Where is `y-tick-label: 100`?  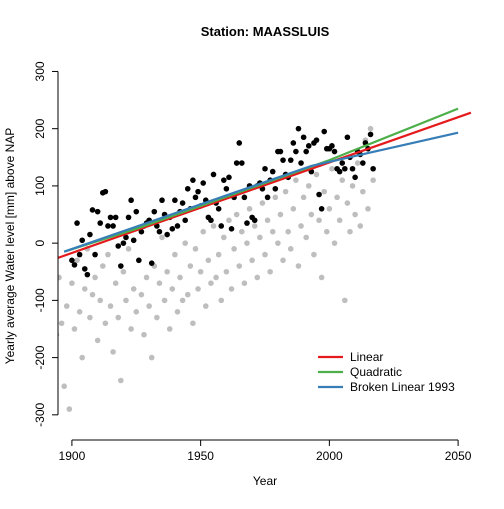
y-tick-label: 100 is located at coordinates (40, 186).